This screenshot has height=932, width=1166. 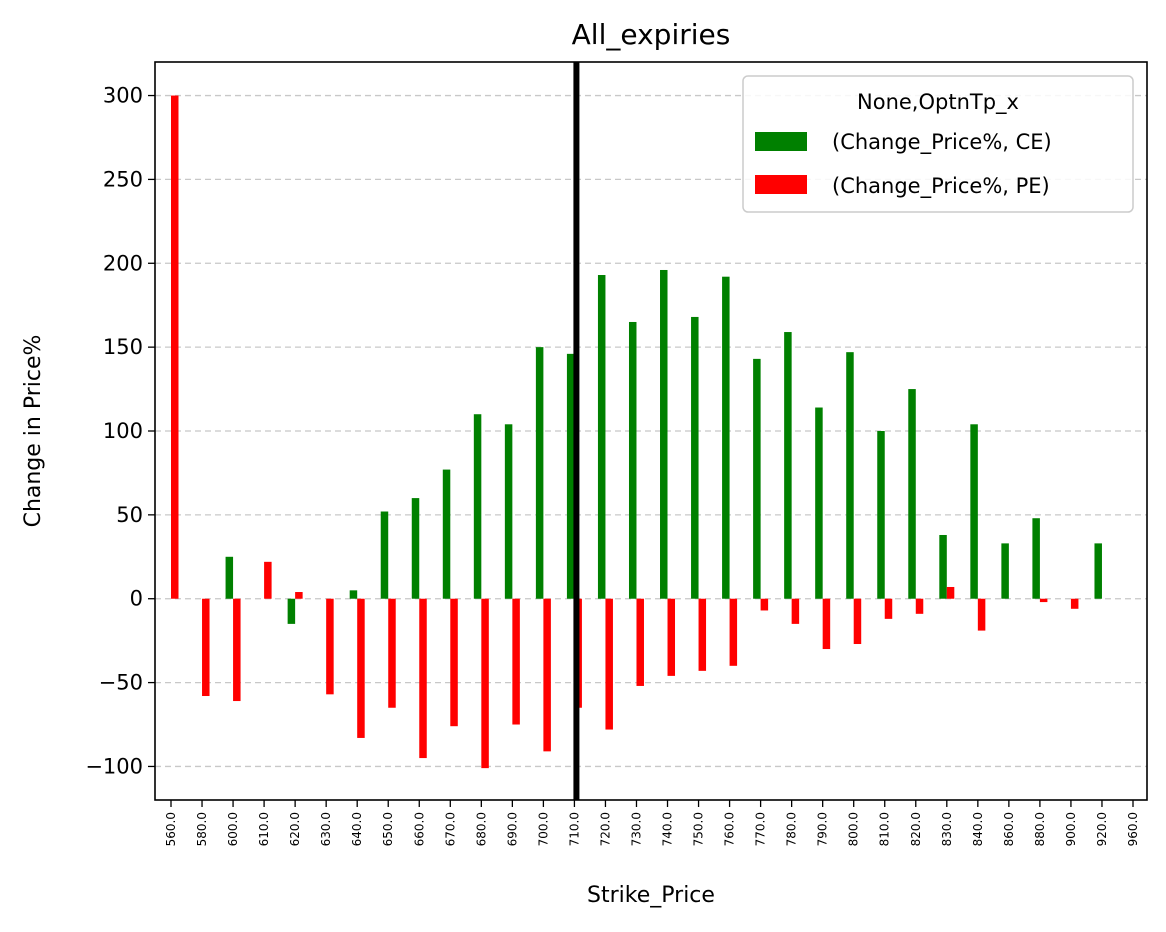 I want to click on bar-pe-740.0, so click(x=671, y=637).